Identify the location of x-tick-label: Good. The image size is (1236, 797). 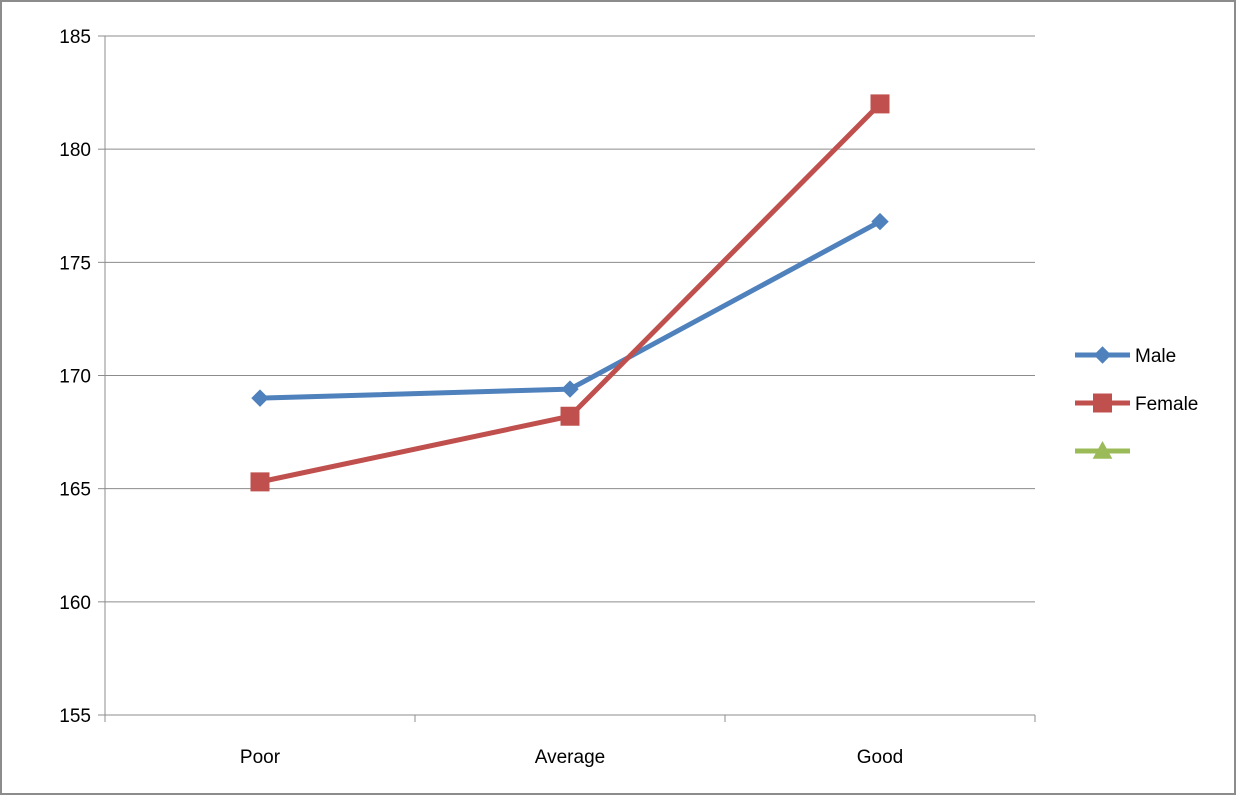
(880, 757).